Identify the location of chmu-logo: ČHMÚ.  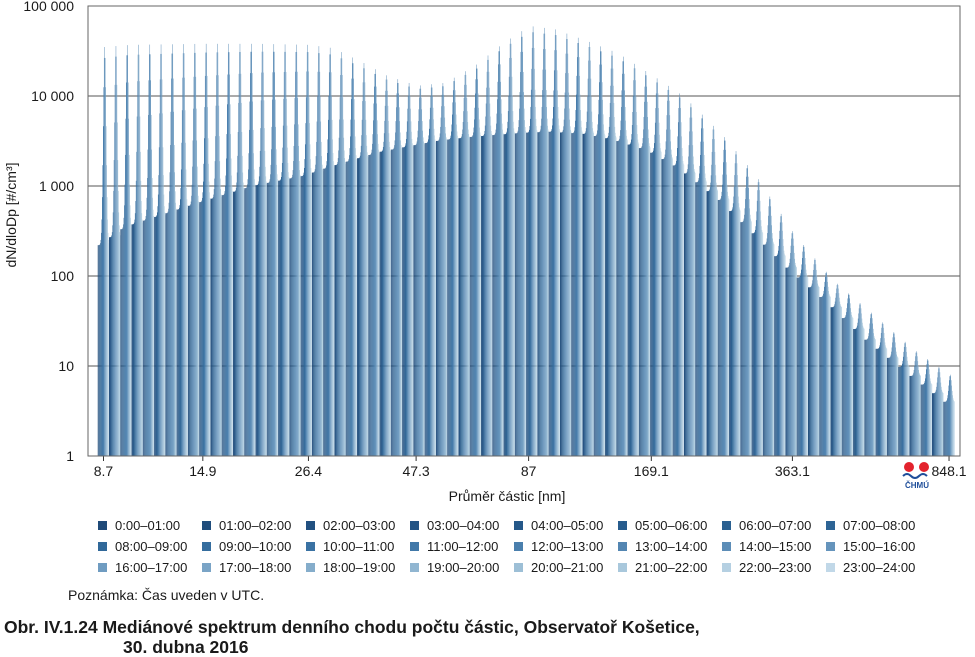
(917, 475).